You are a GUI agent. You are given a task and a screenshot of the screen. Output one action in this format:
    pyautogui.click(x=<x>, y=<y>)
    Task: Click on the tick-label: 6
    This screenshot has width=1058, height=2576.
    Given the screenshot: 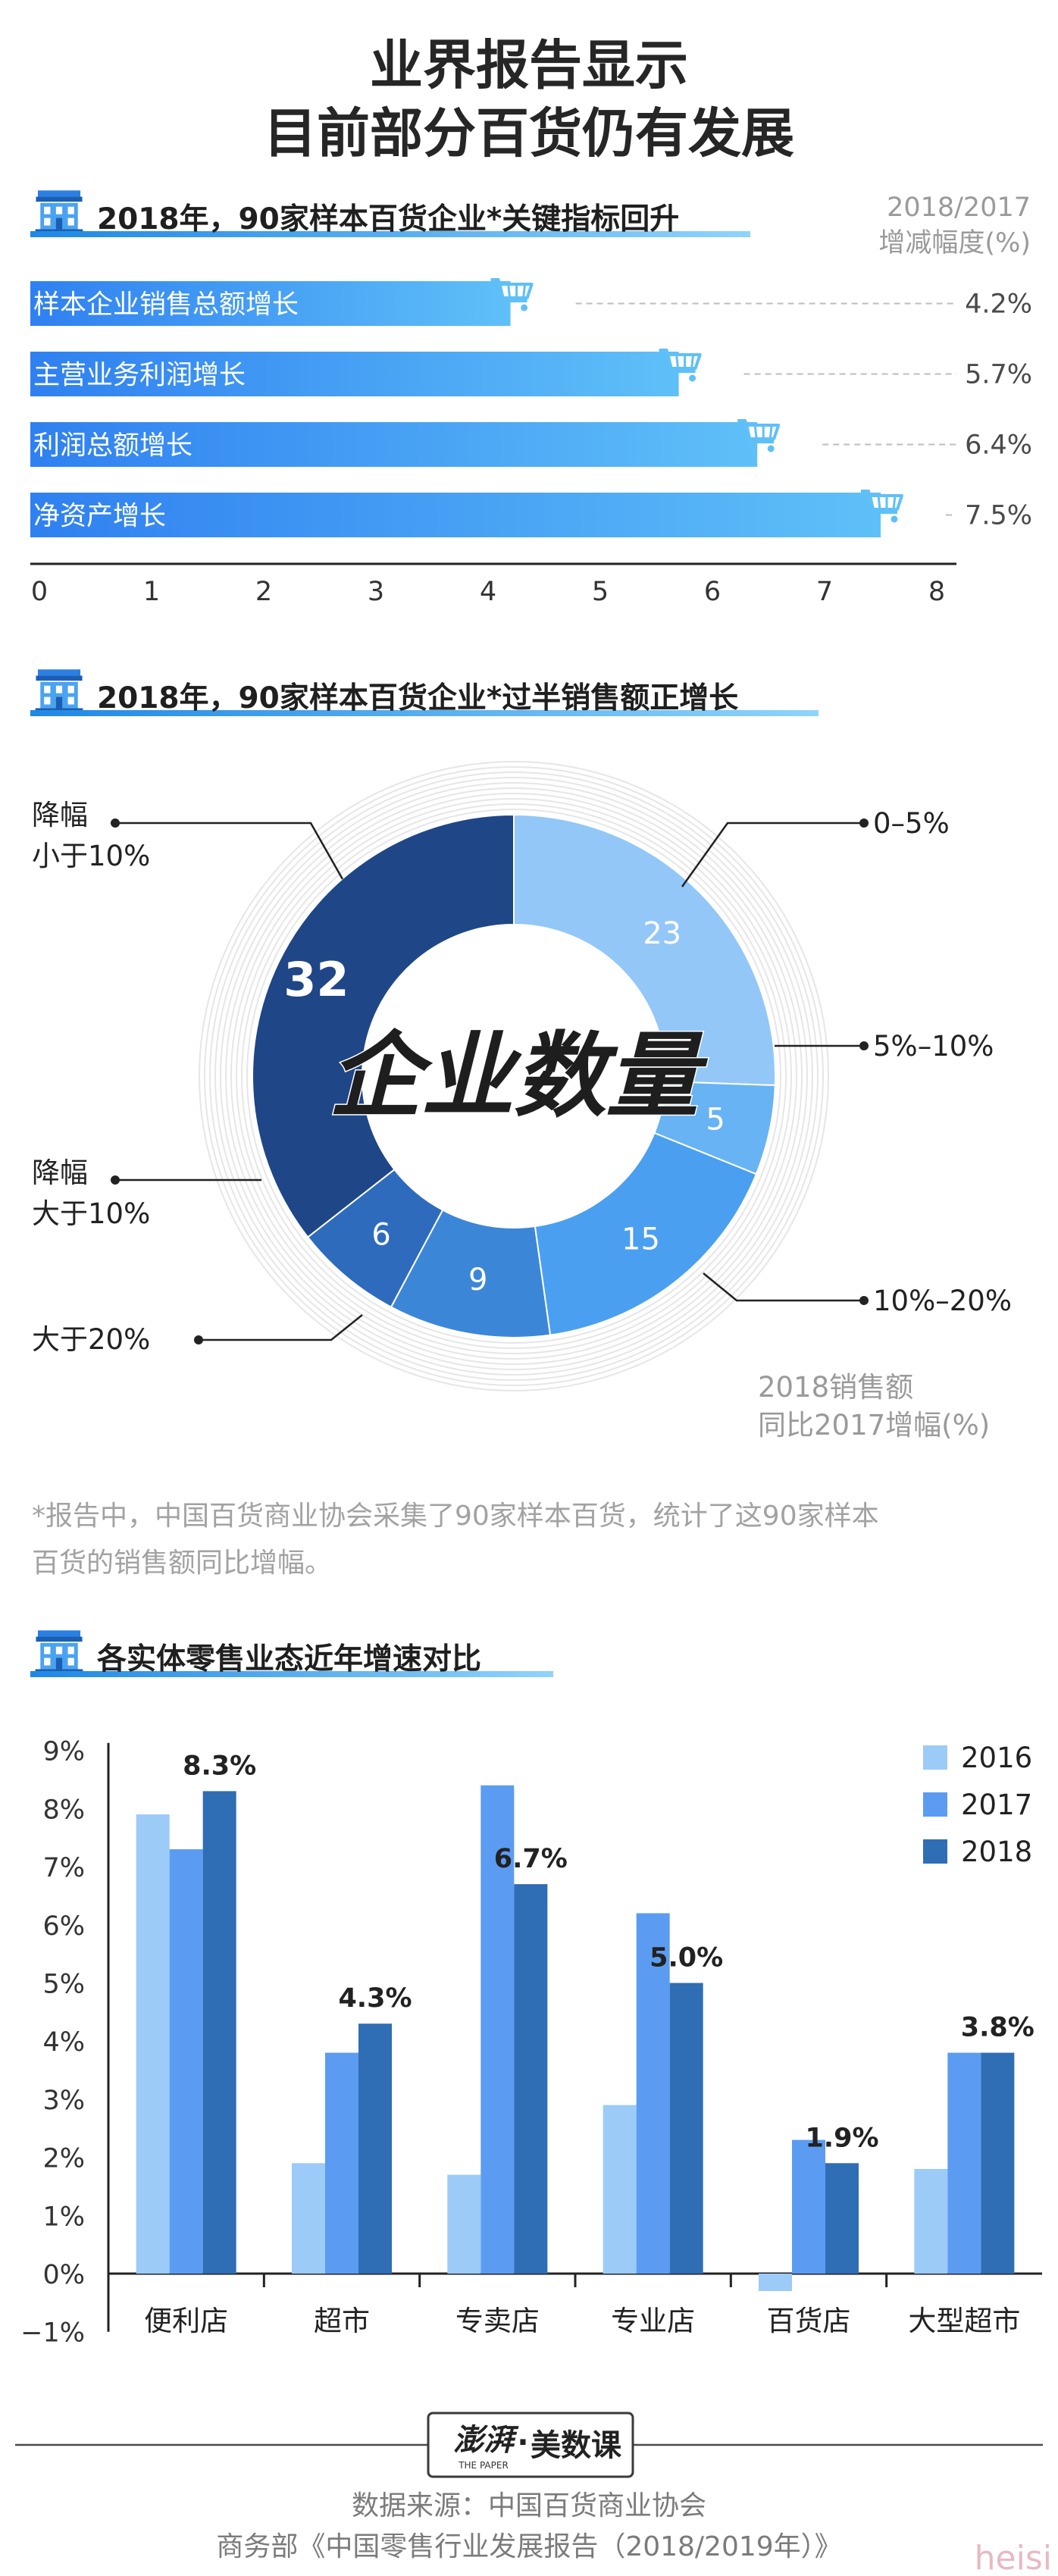 What is the action you would take?
    pyautogui.click(x=712, y=592)
    